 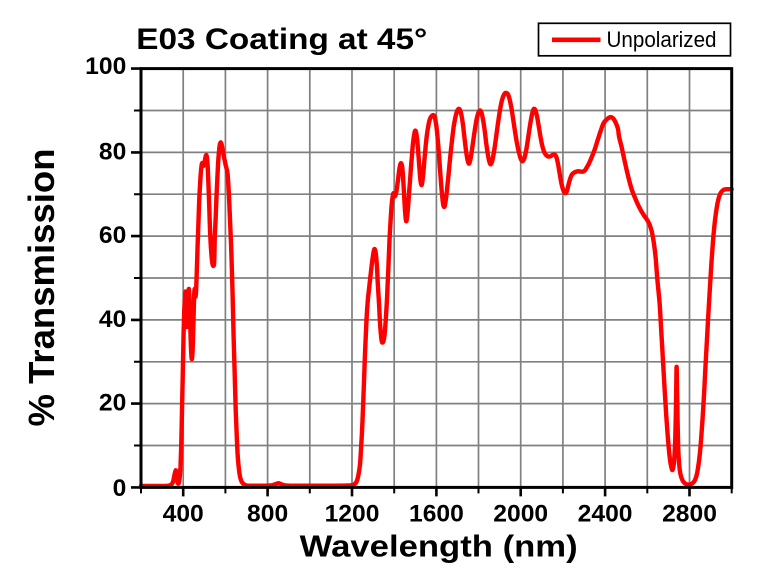 What do you see at coordinates (112, 235) in the screenshot?
I see `svg-text: 60` at bounding box center [112, 235].